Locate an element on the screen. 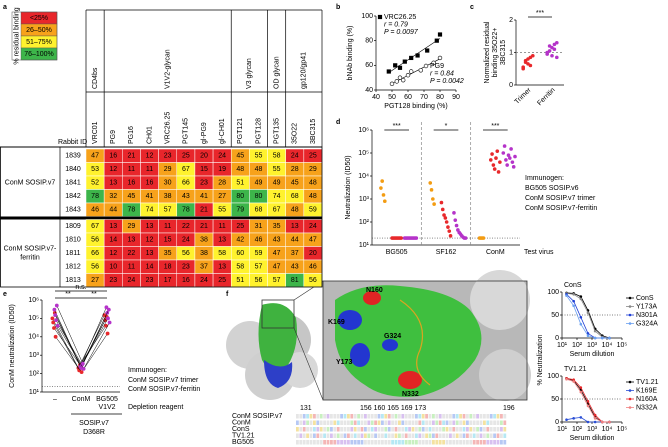 The height and width of the screenshot is (447, 668). residue-label: K169 is located at coordinates (336, 322).